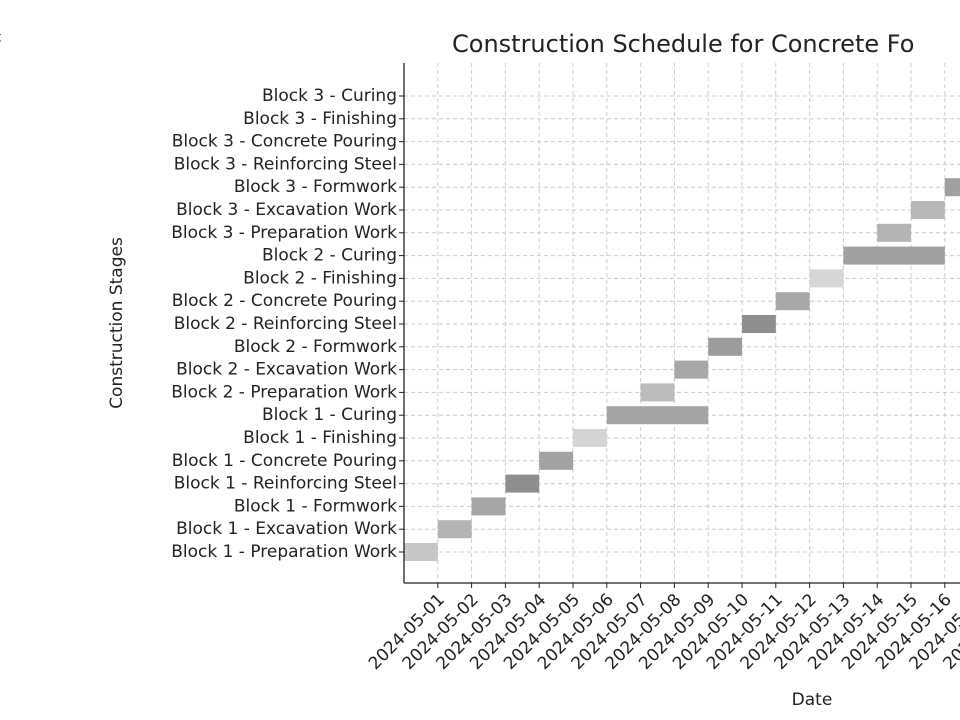  I want to click on y-tick-label: Block 1 - Concrete Pouring, so click(284, 461).